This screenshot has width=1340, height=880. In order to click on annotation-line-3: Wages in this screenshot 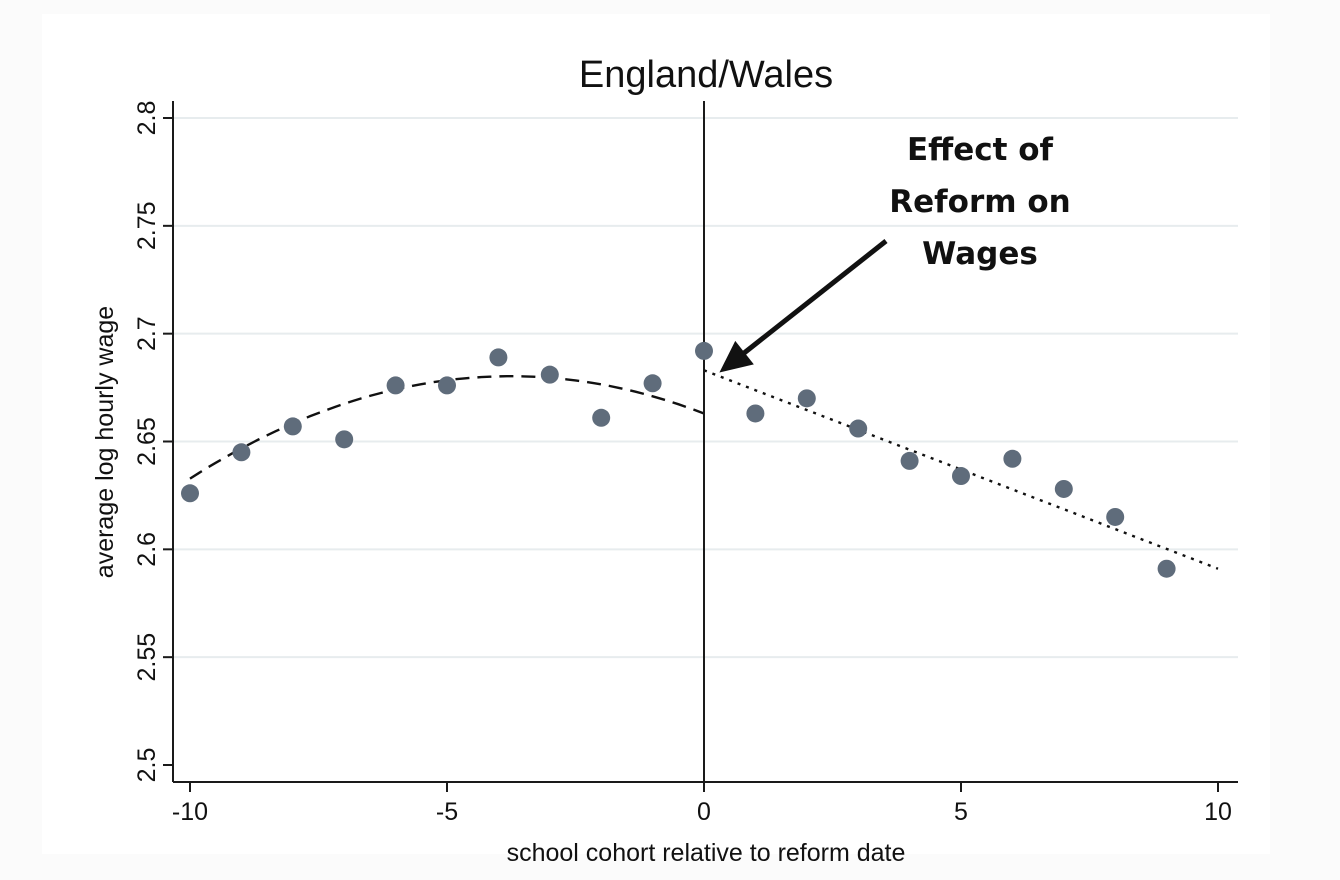, I will do `click(980, 254)`.